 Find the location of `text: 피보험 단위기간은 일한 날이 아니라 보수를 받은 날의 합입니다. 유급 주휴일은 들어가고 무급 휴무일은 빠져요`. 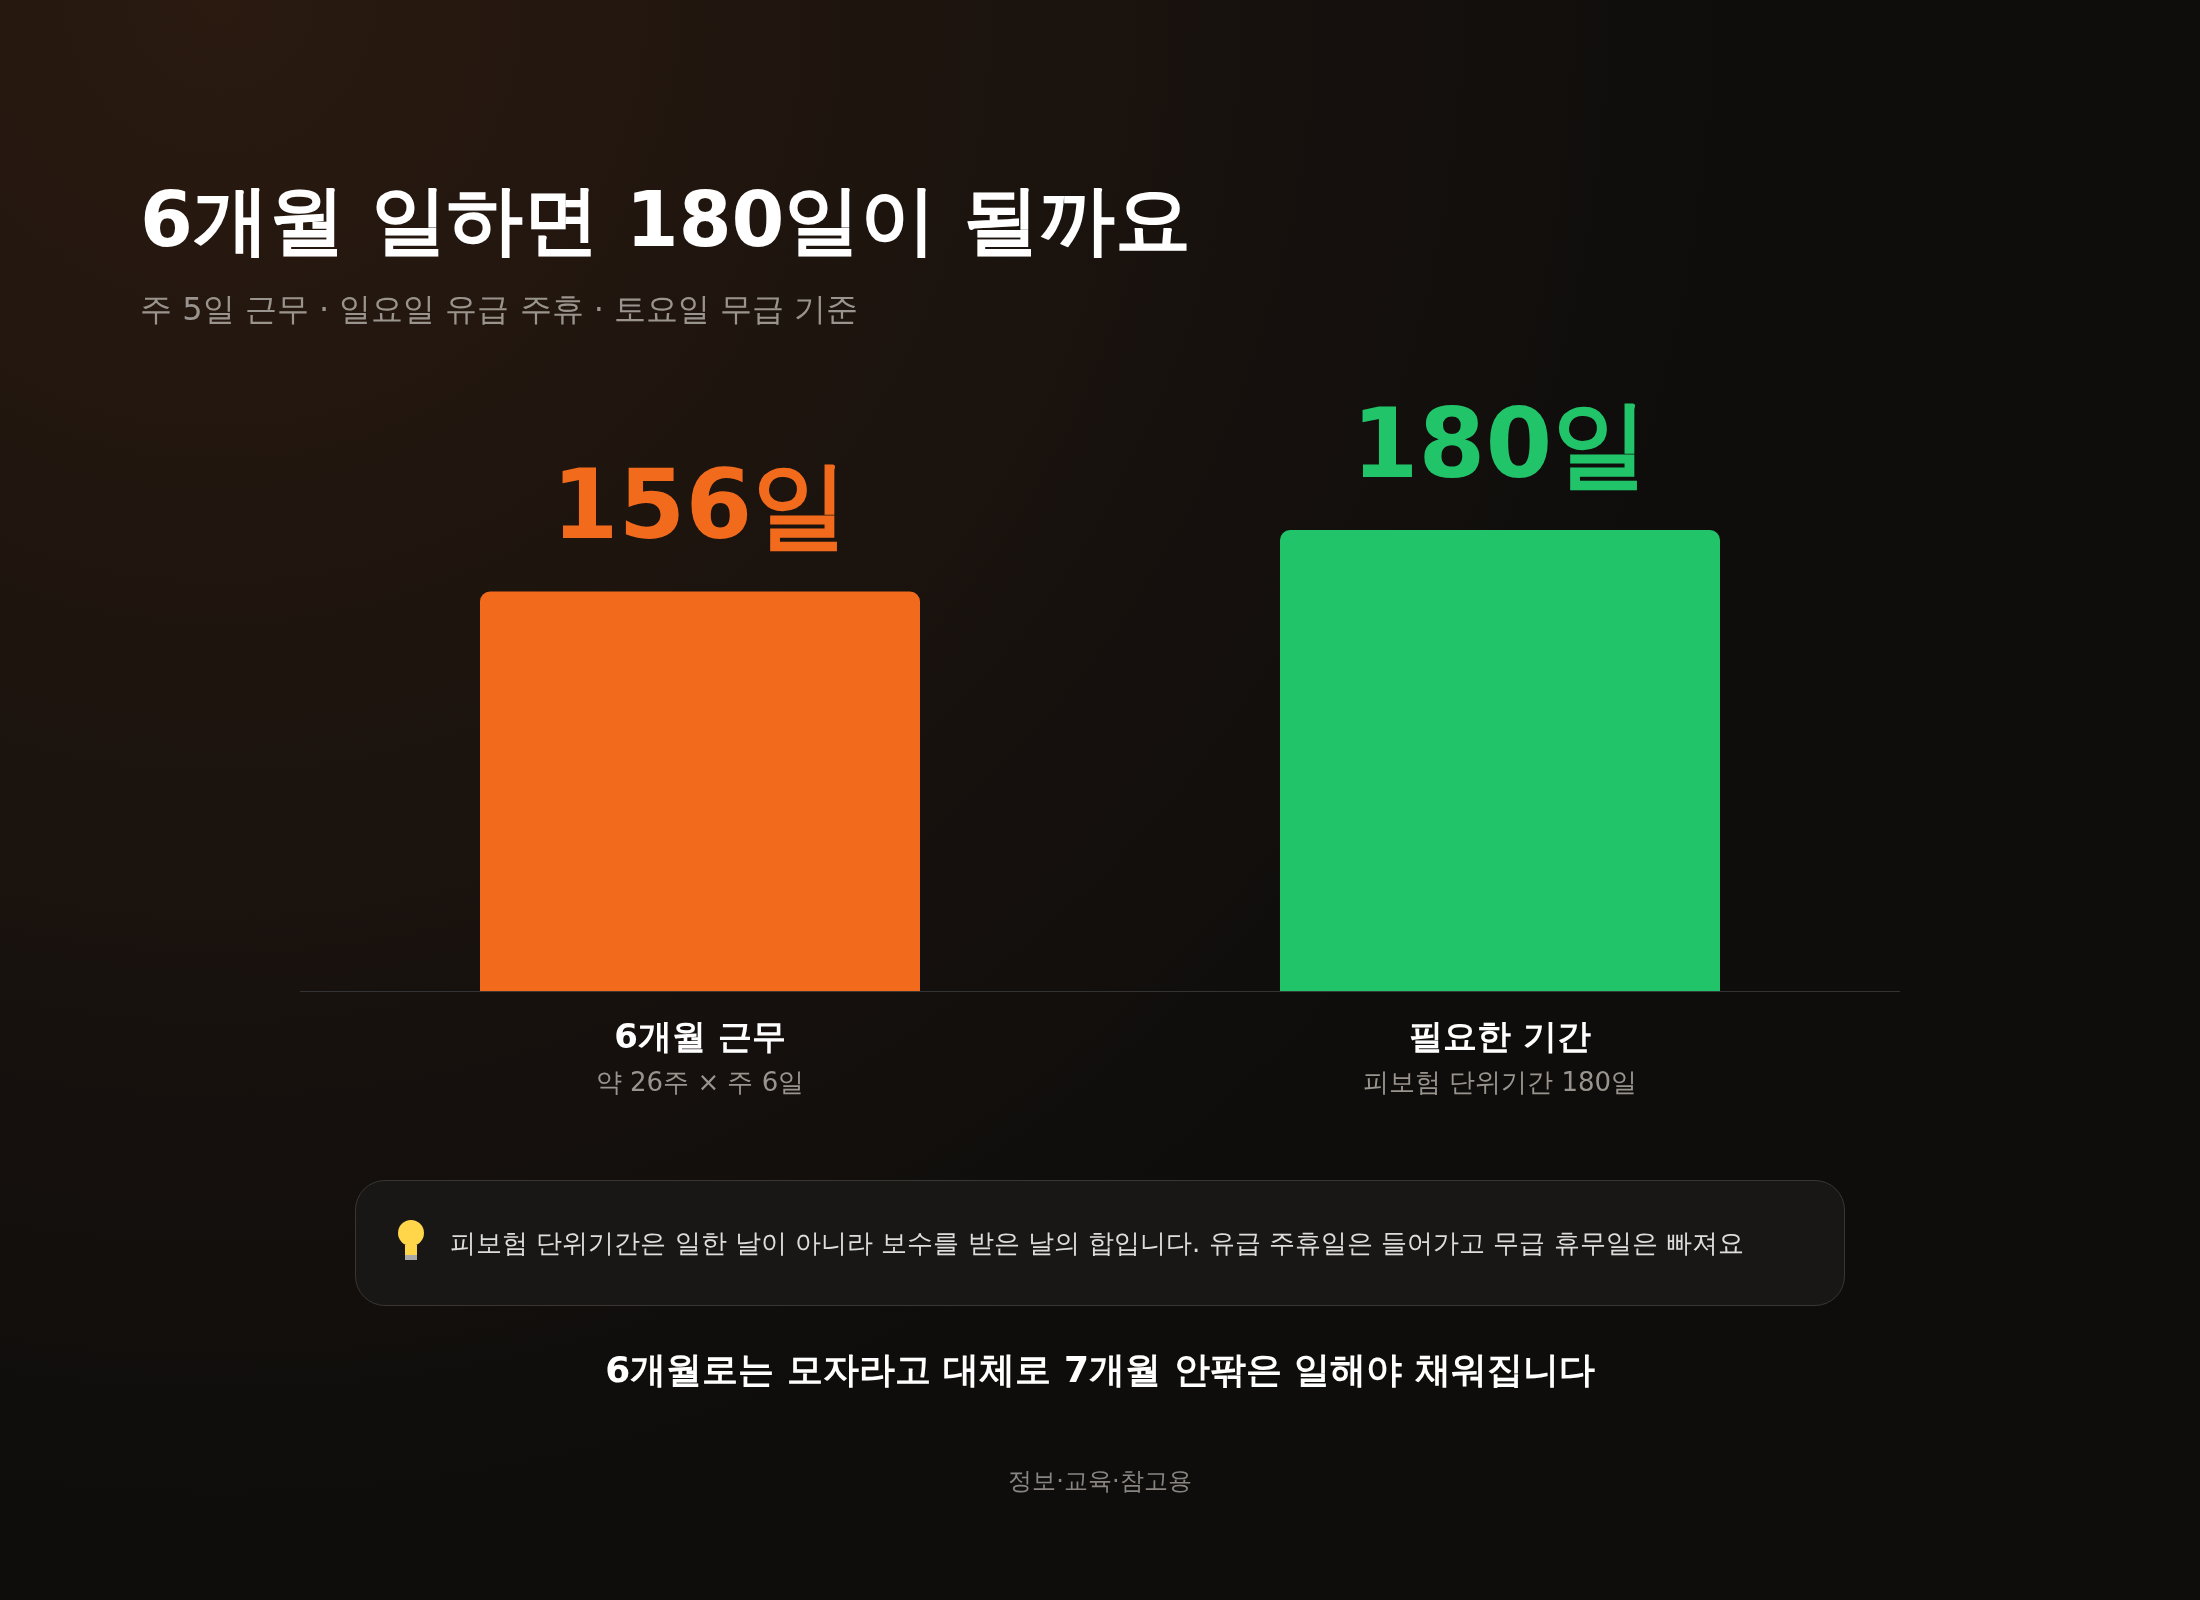

text: 피보험 단위기간은 일한 날이 아니라 보수를 받은 날의 합입니다. 유급 주휴일은 들어가고 무급 휴무일은 빠져요 is located at coordinates (1097, 1243).